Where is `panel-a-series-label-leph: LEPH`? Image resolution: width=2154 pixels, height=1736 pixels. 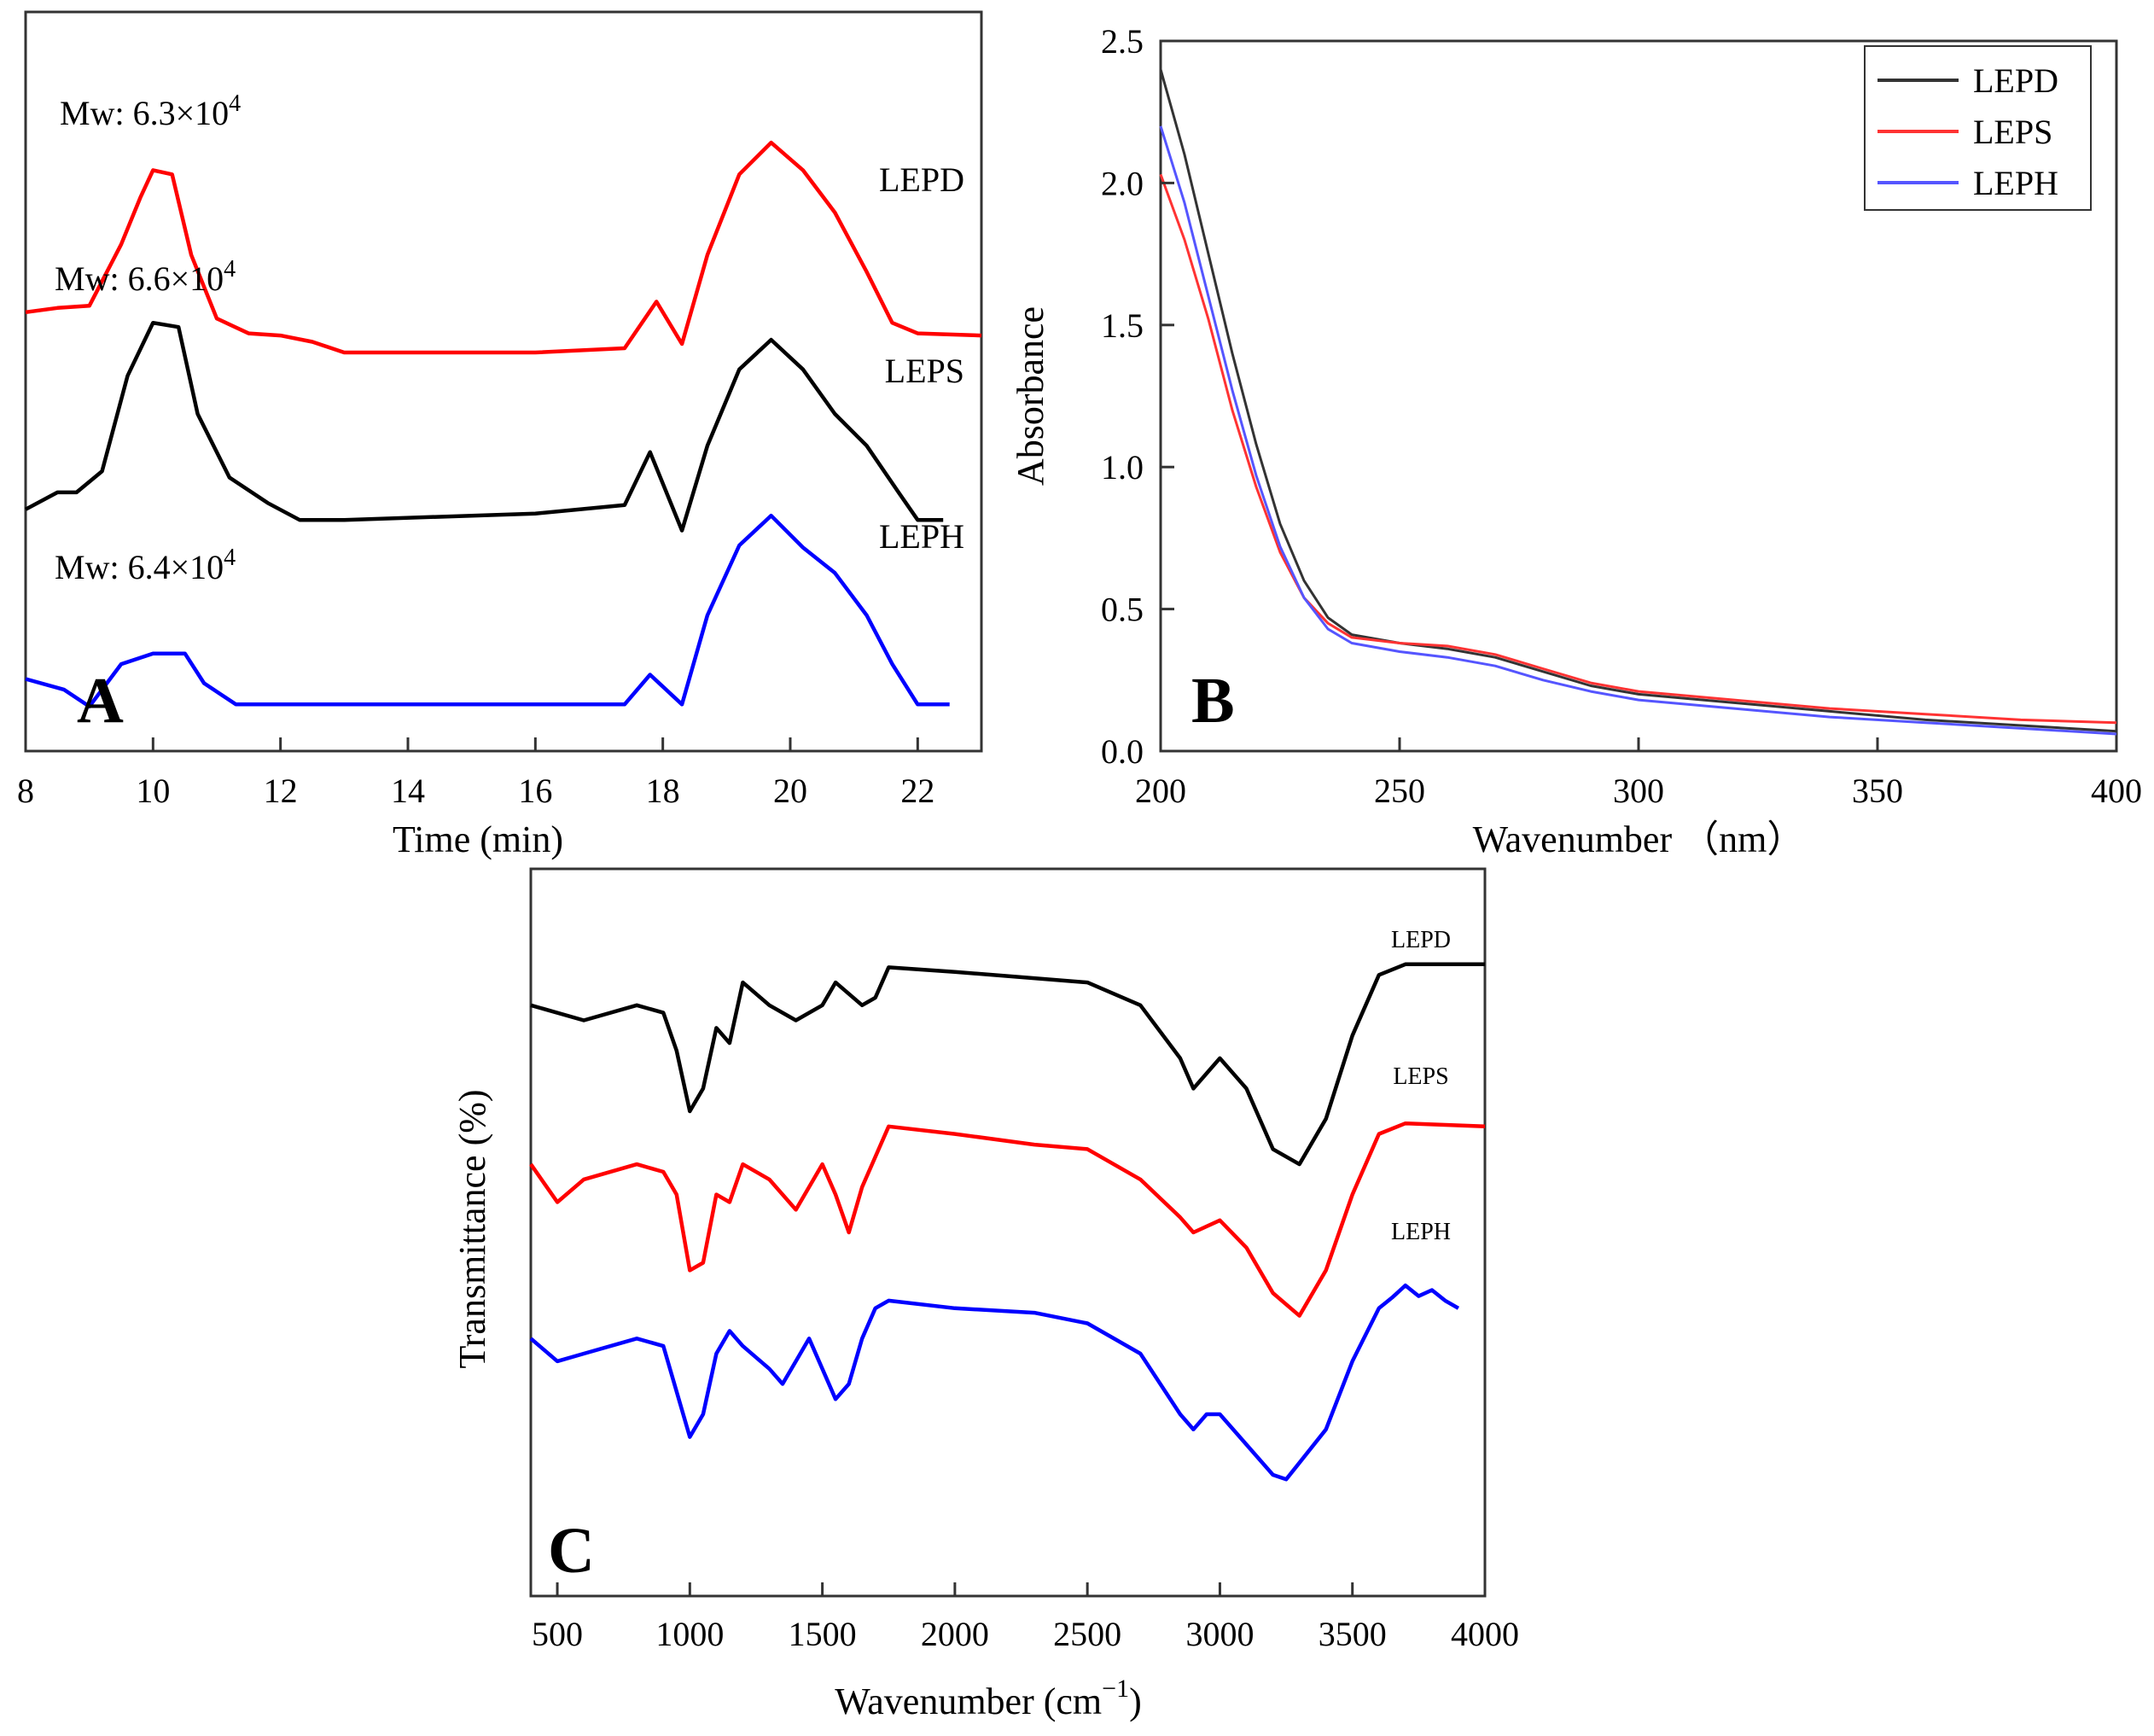
panel-a-series-label-leph: LEPH is located at coordinates (921, 536).